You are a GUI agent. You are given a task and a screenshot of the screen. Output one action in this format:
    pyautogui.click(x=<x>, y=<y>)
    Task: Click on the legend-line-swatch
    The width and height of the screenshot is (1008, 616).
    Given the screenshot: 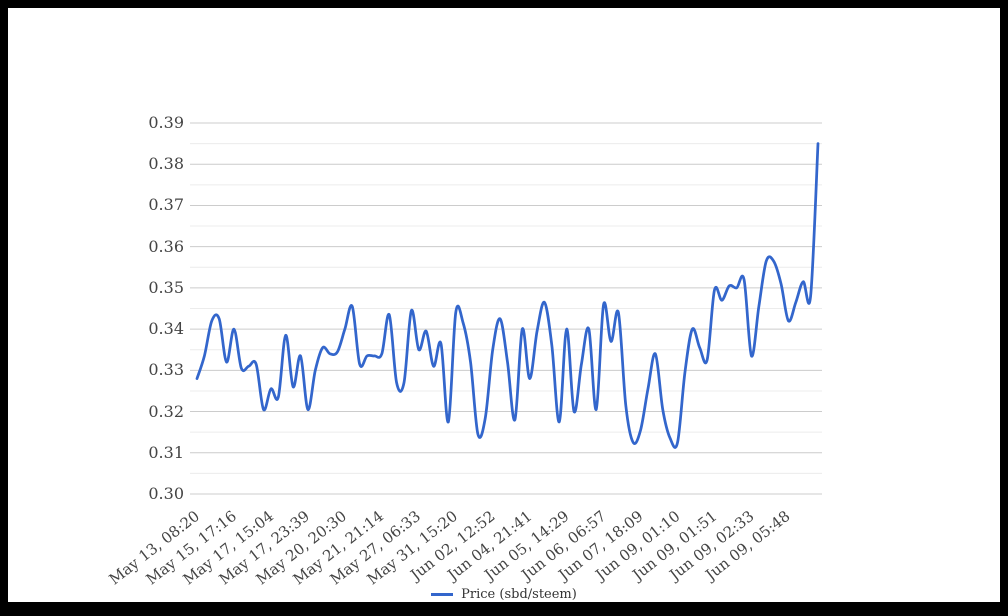 What is the action you would take?
    pyautogui.click(x=442, y=594)
    